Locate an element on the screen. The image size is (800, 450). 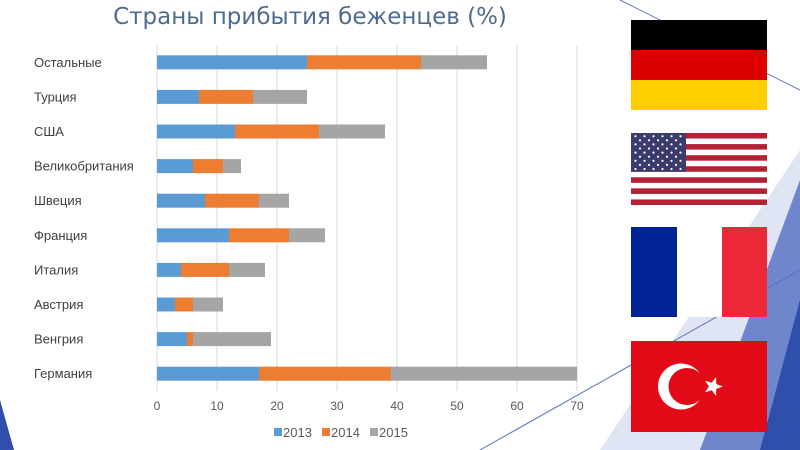
category-label: Австрия is located at coordinates (58, 304).